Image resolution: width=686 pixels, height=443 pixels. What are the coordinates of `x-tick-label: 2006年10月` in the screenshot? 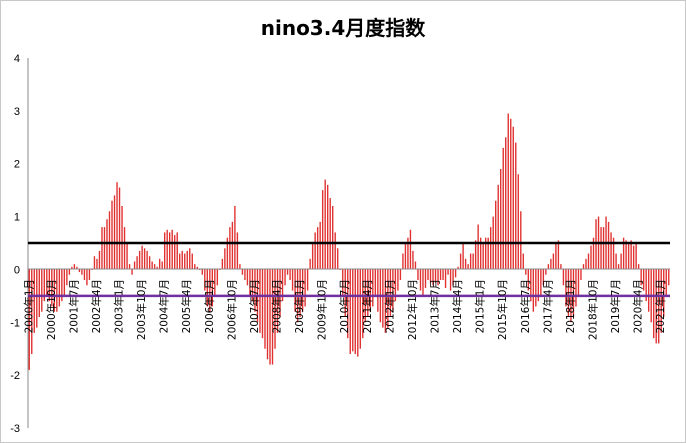 It's located at (231, 309).